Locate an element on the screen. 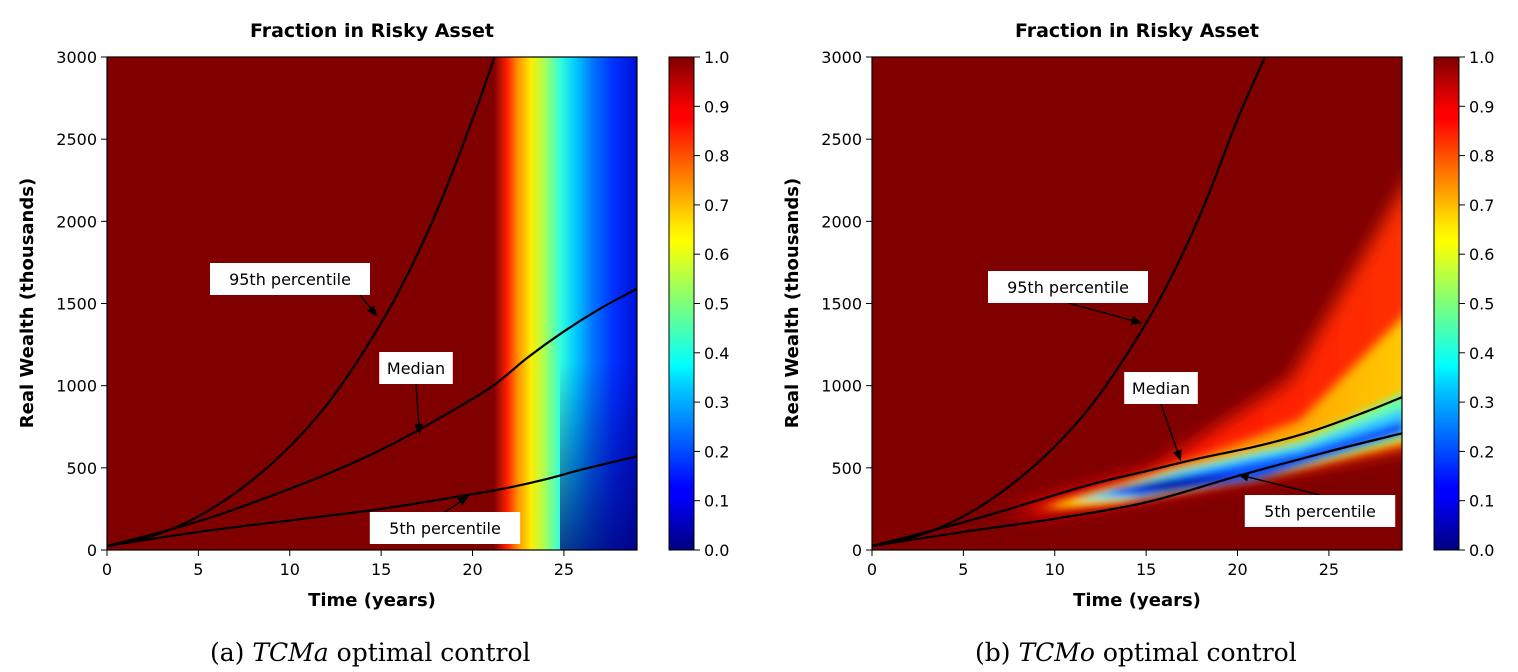  caption-text: optimal control is located at coordinates (433, 652).